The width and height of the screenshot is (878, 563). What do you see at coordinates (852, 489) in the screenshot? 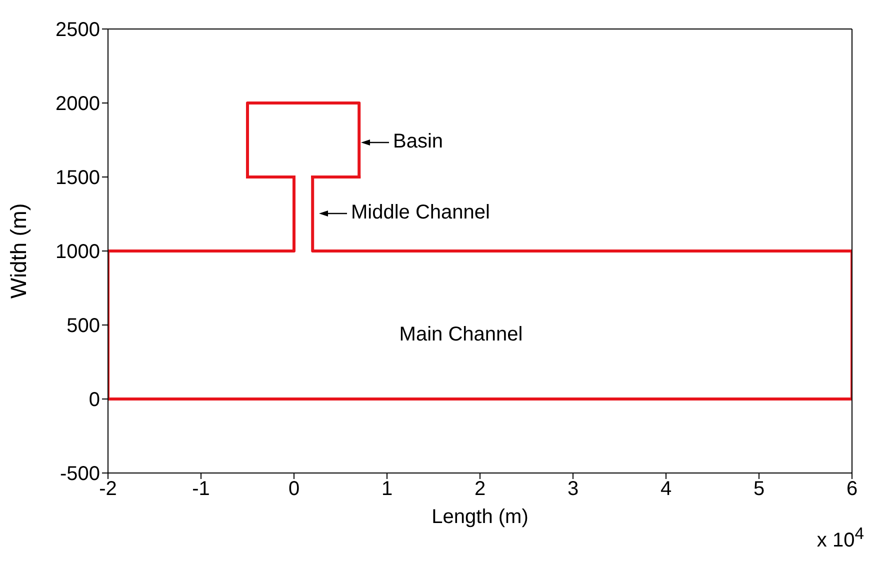
I see `x-tick-label: 6` at bounding box center [852, 489].